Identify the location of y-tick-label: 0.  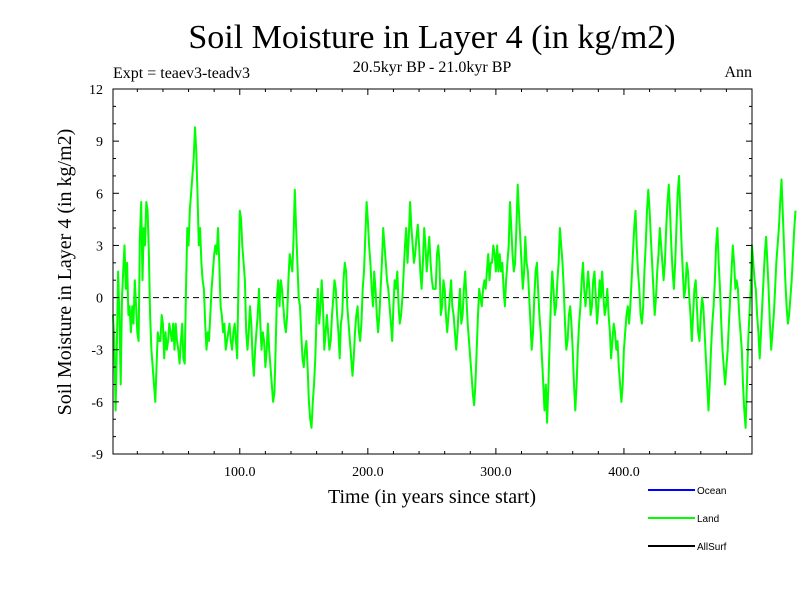
(99, 299).